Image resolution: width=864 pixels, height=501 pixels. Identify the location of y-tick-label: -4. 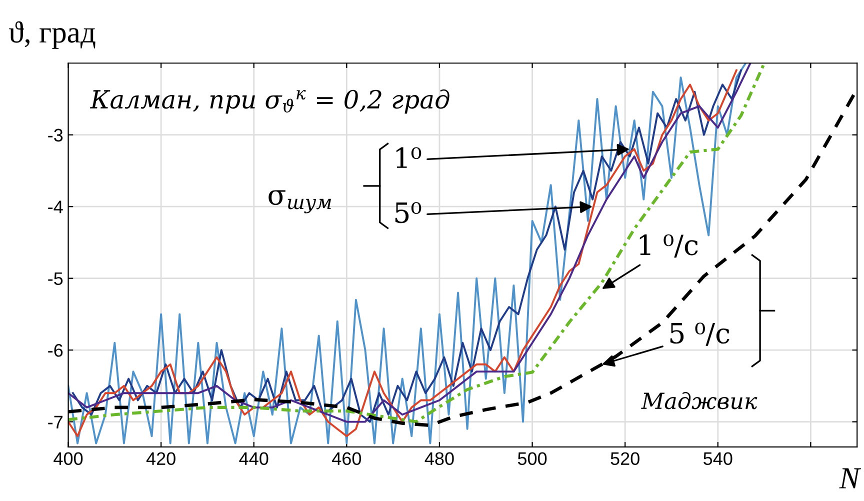
(55, 207).